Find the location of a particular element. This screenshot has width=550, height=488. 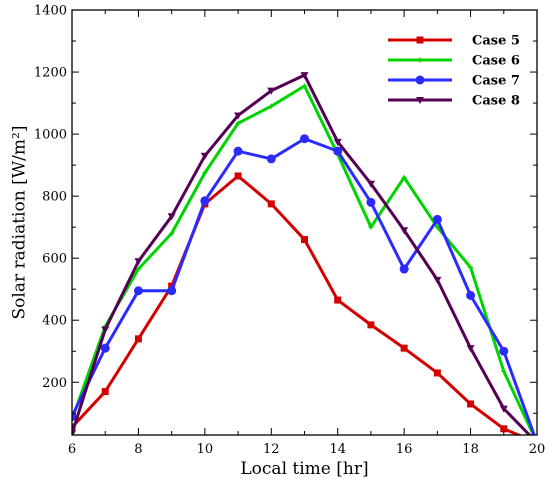

y-tick-label: 1200 is located at coordinates (50, 73).